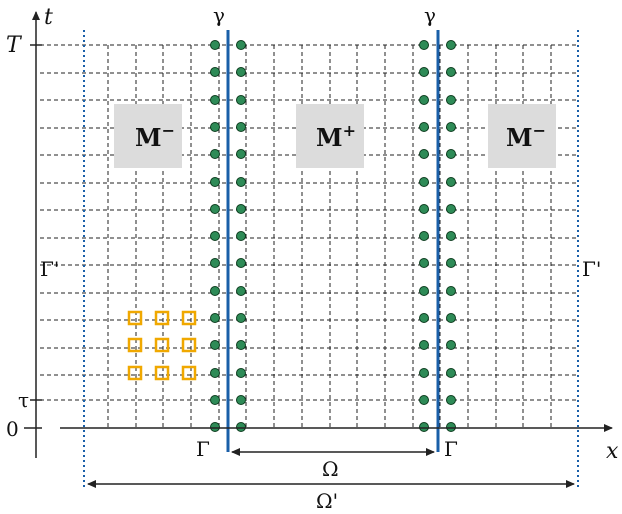 Image resolution: width=622 pixels, height=514 pixels. Describe the element at coordinates (12, 429) in the screenshot. I see `zero-label: 0` at that location.